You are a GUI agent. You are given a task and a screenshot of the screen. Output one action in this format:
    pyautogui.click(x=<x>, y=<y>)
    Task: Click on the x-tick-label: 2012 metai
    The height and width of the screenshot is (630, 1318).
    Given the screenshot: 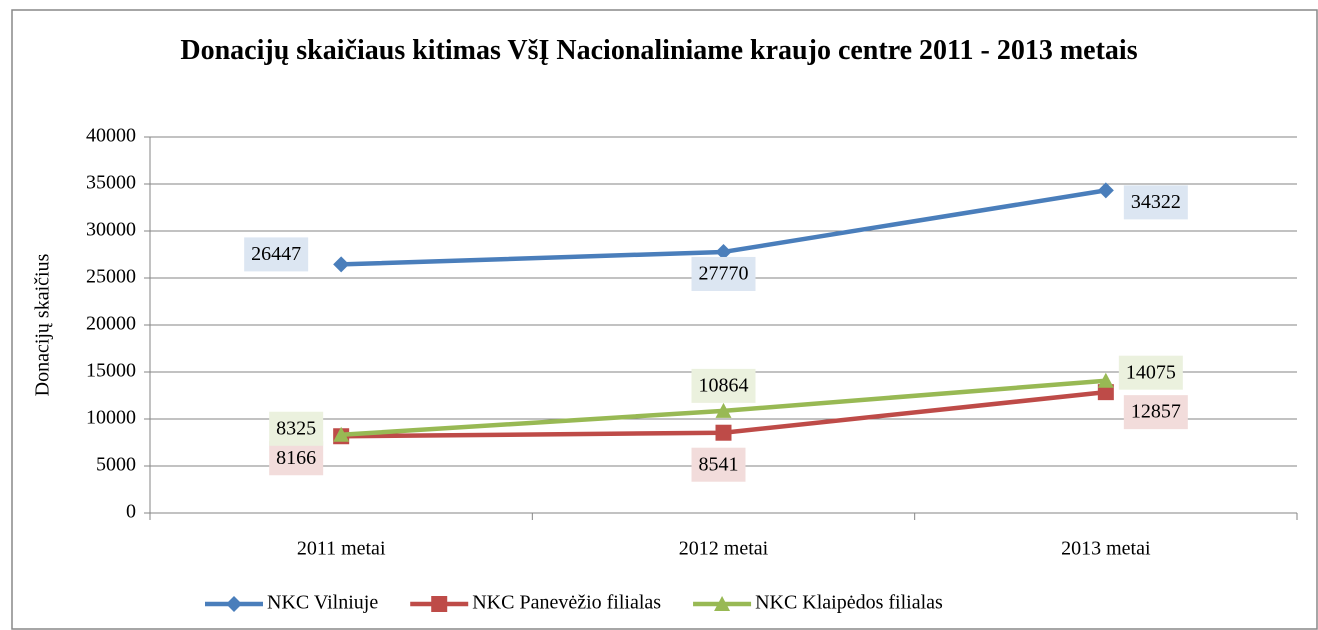 What is the action you would take?
    pyautogui.click(x=724, y=549)
    